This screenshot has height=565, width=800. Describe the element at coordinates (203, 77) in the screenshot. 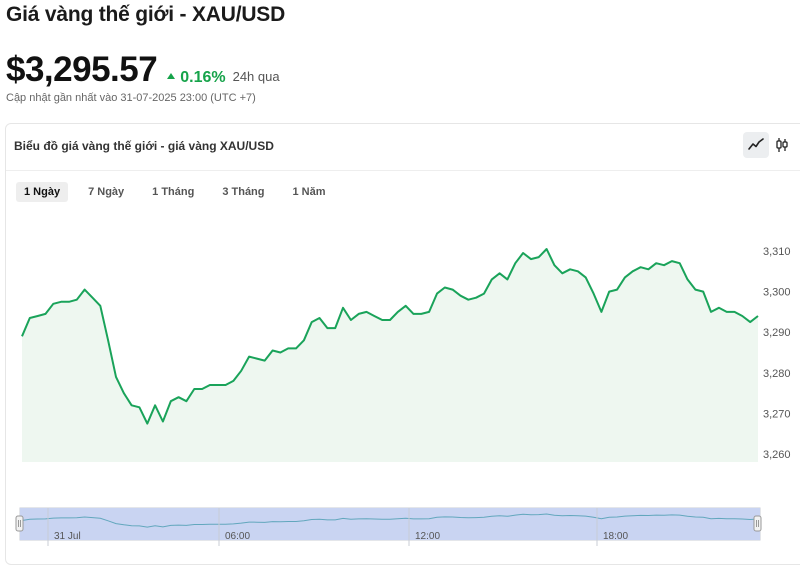

I see `change-percent: 0.16%` at that location.